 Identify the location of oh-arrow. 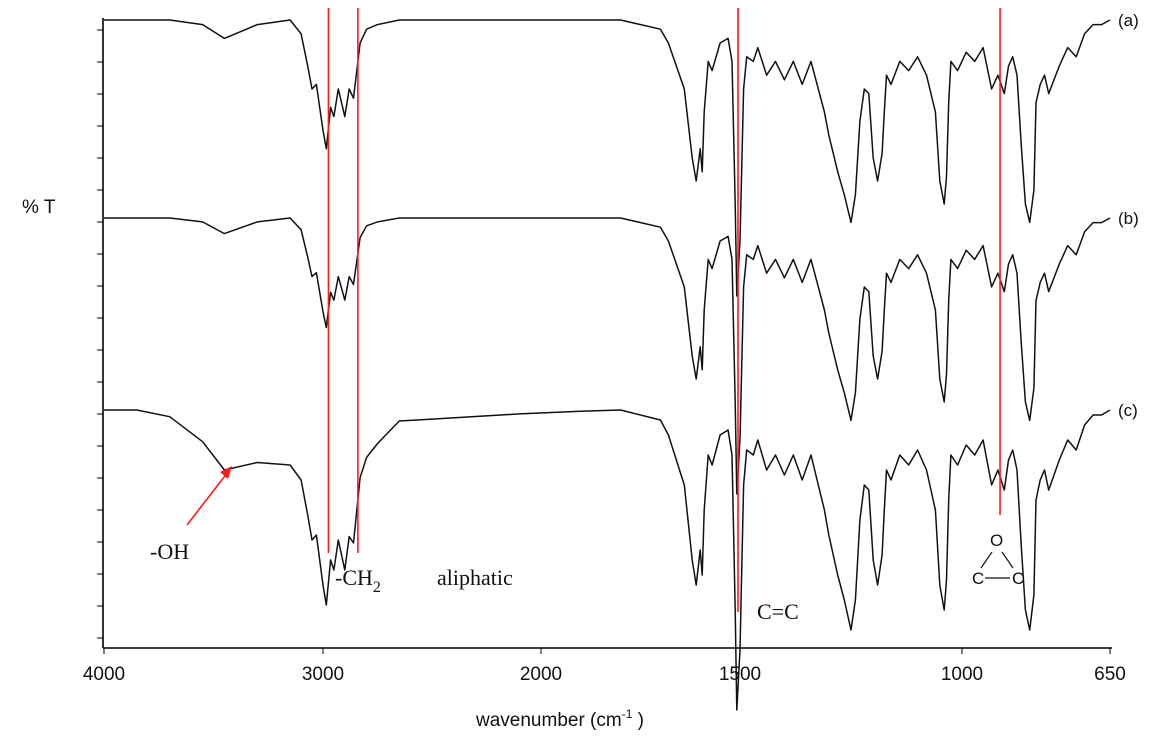
(209, 496).